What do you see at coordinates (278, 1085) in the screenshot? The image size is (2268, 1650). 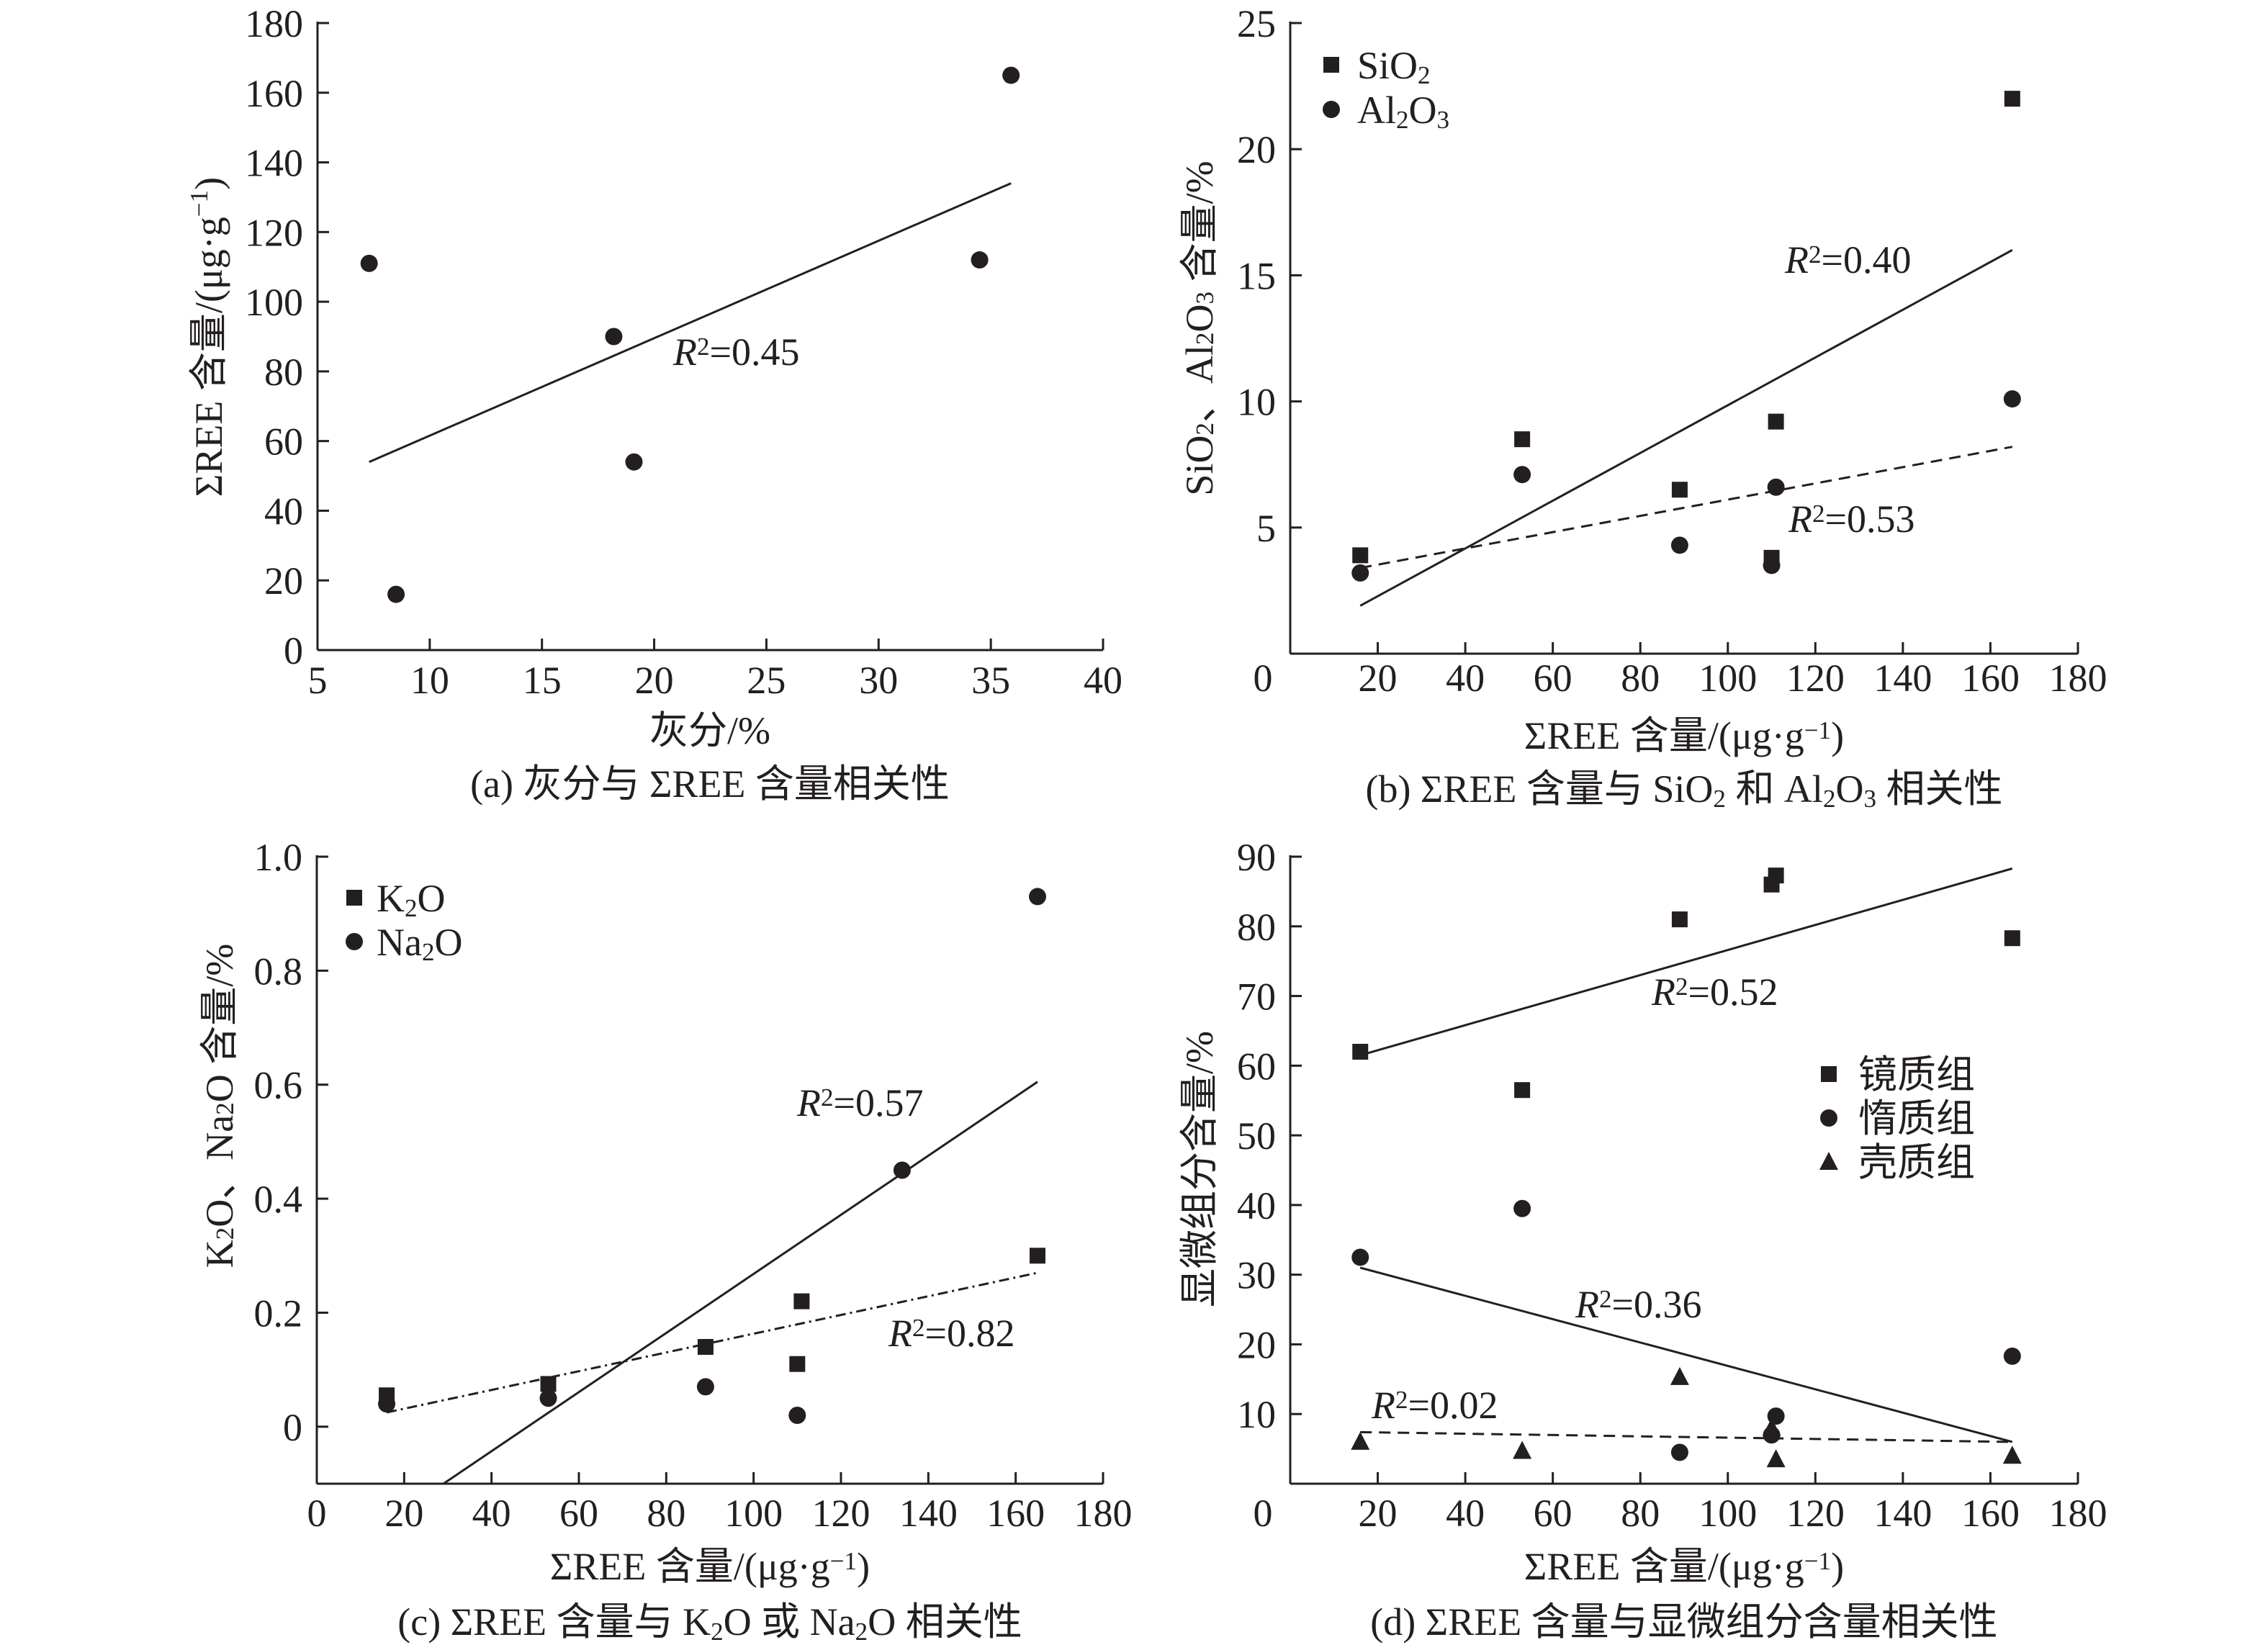 I see `y-tick-label: 0.6` at bounding box center [278, 1085].